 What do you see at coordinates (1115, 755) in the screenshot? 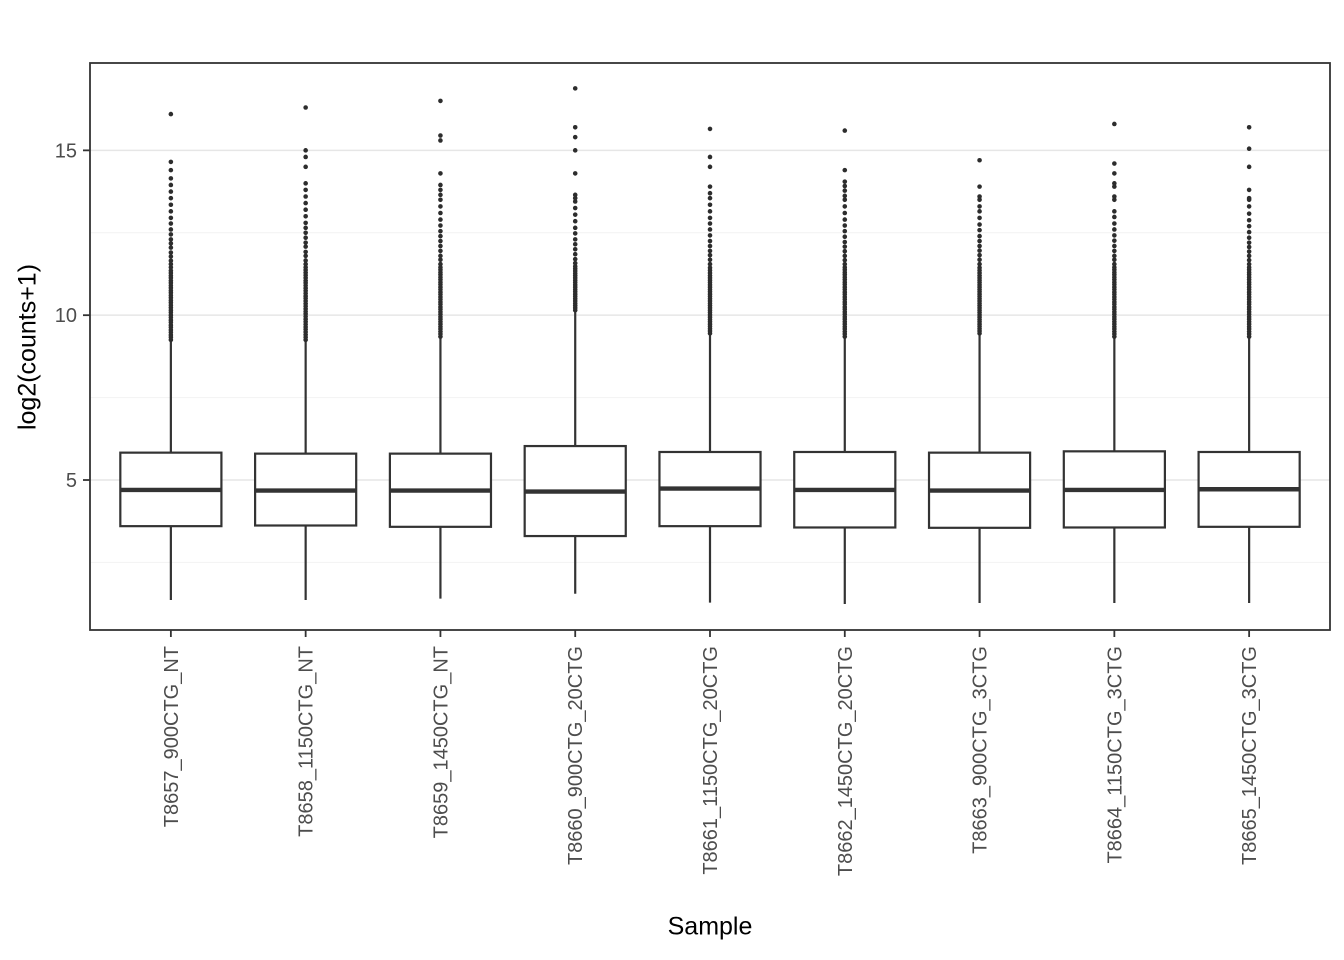
I see `x-tick-label: T8664_1150CTG_3CTG` at bounding box center [1115, 755].